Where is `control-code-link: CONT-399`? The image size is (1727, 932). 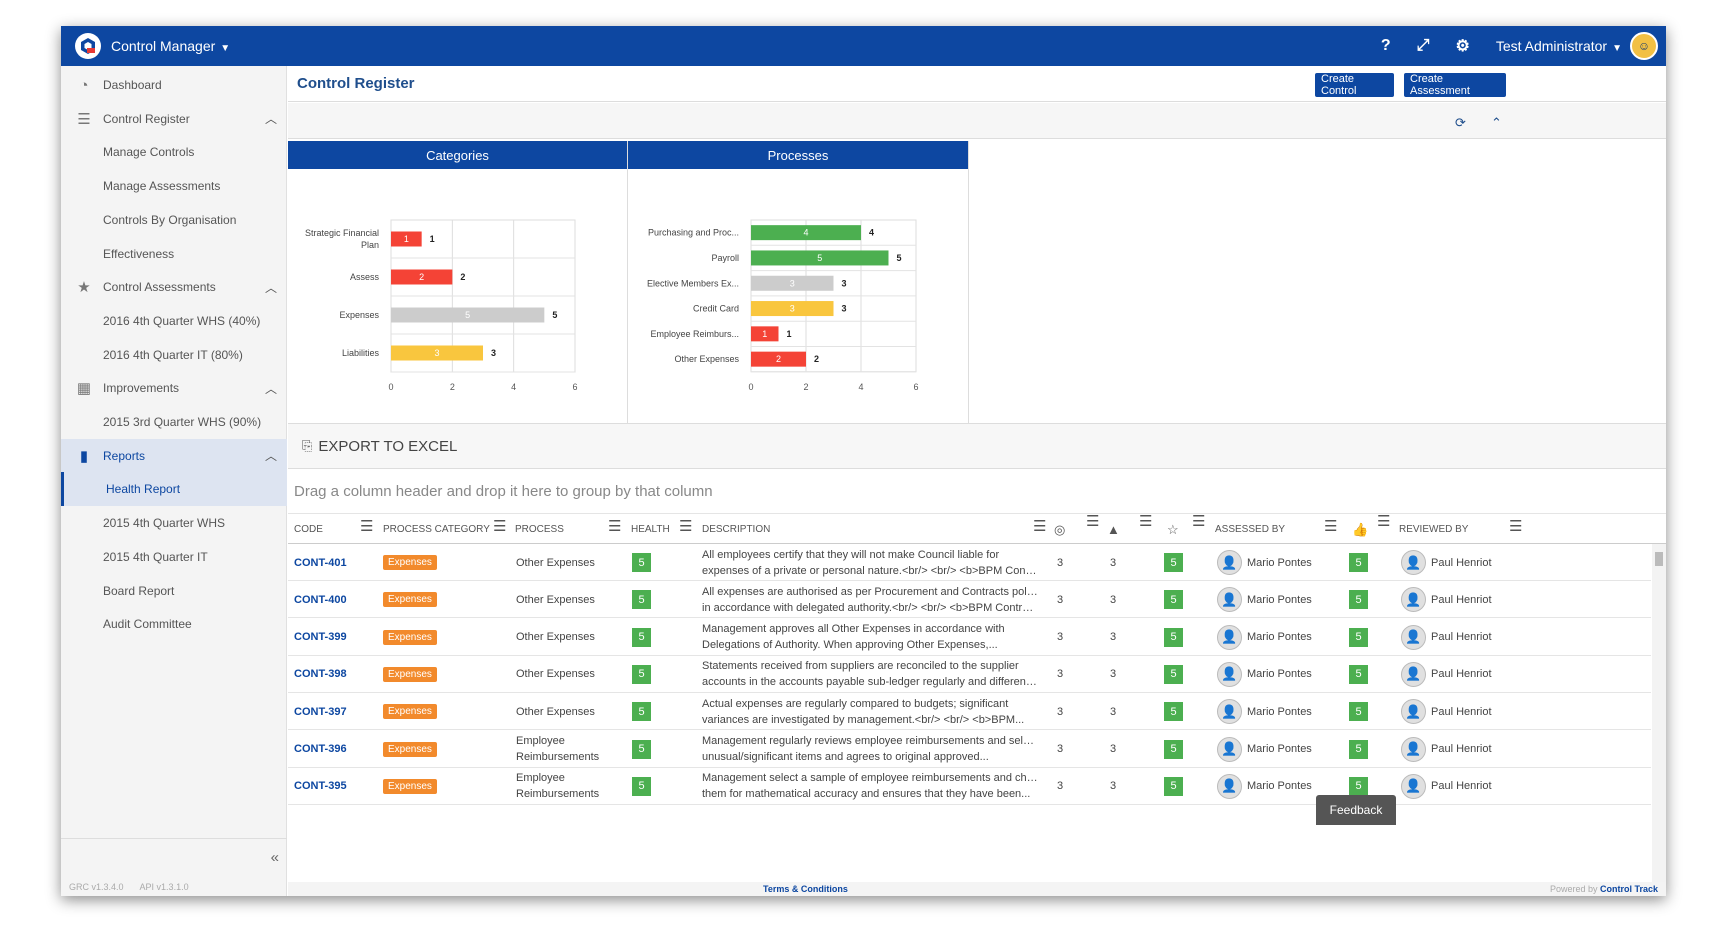
control-code-link: CONT-399 is located at coordinates (320, 637).